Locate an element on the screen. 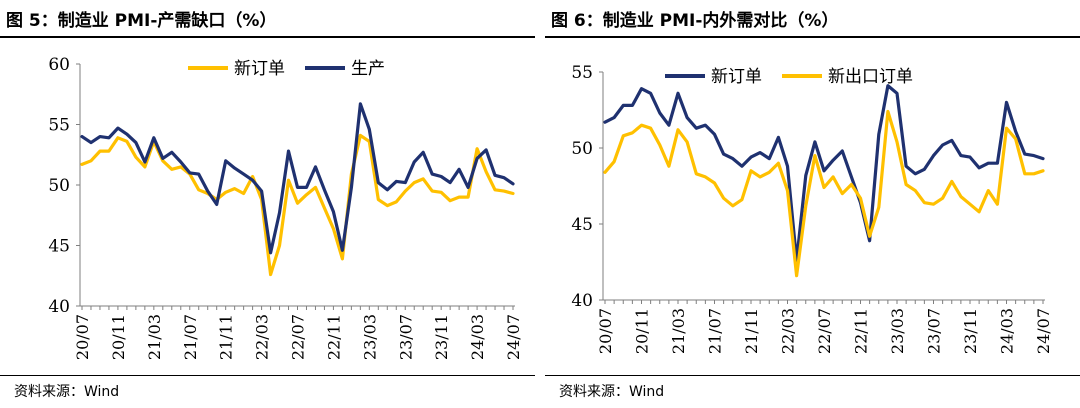  figure-title: 图 5：制造业 PMI-产需缺口（%） is located at coordinates (141, 21).